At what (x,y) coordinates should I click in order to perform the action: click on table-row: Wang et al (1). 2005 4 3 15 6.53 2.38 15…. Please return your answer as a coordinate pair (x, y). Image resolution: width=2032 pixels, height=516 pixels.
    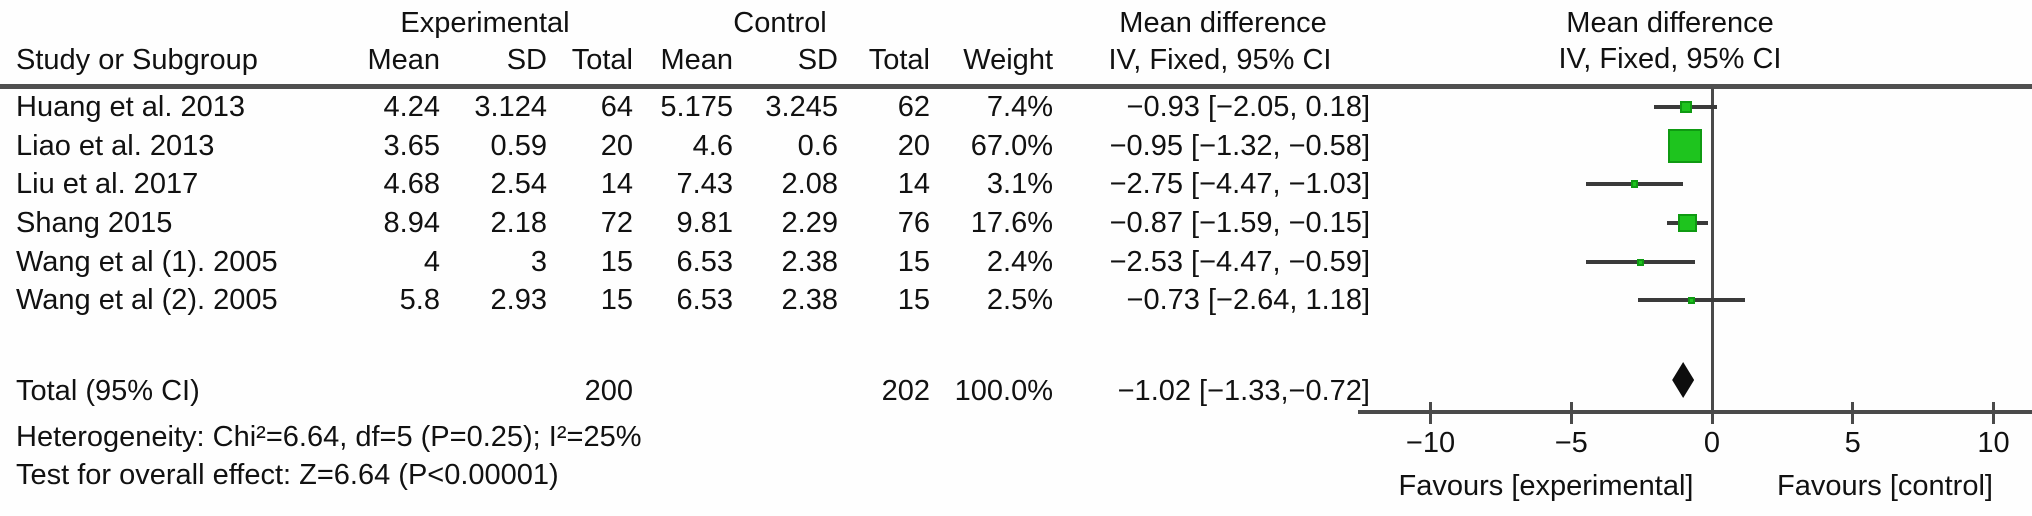
    Looking at the image, I should click on (700, 262).